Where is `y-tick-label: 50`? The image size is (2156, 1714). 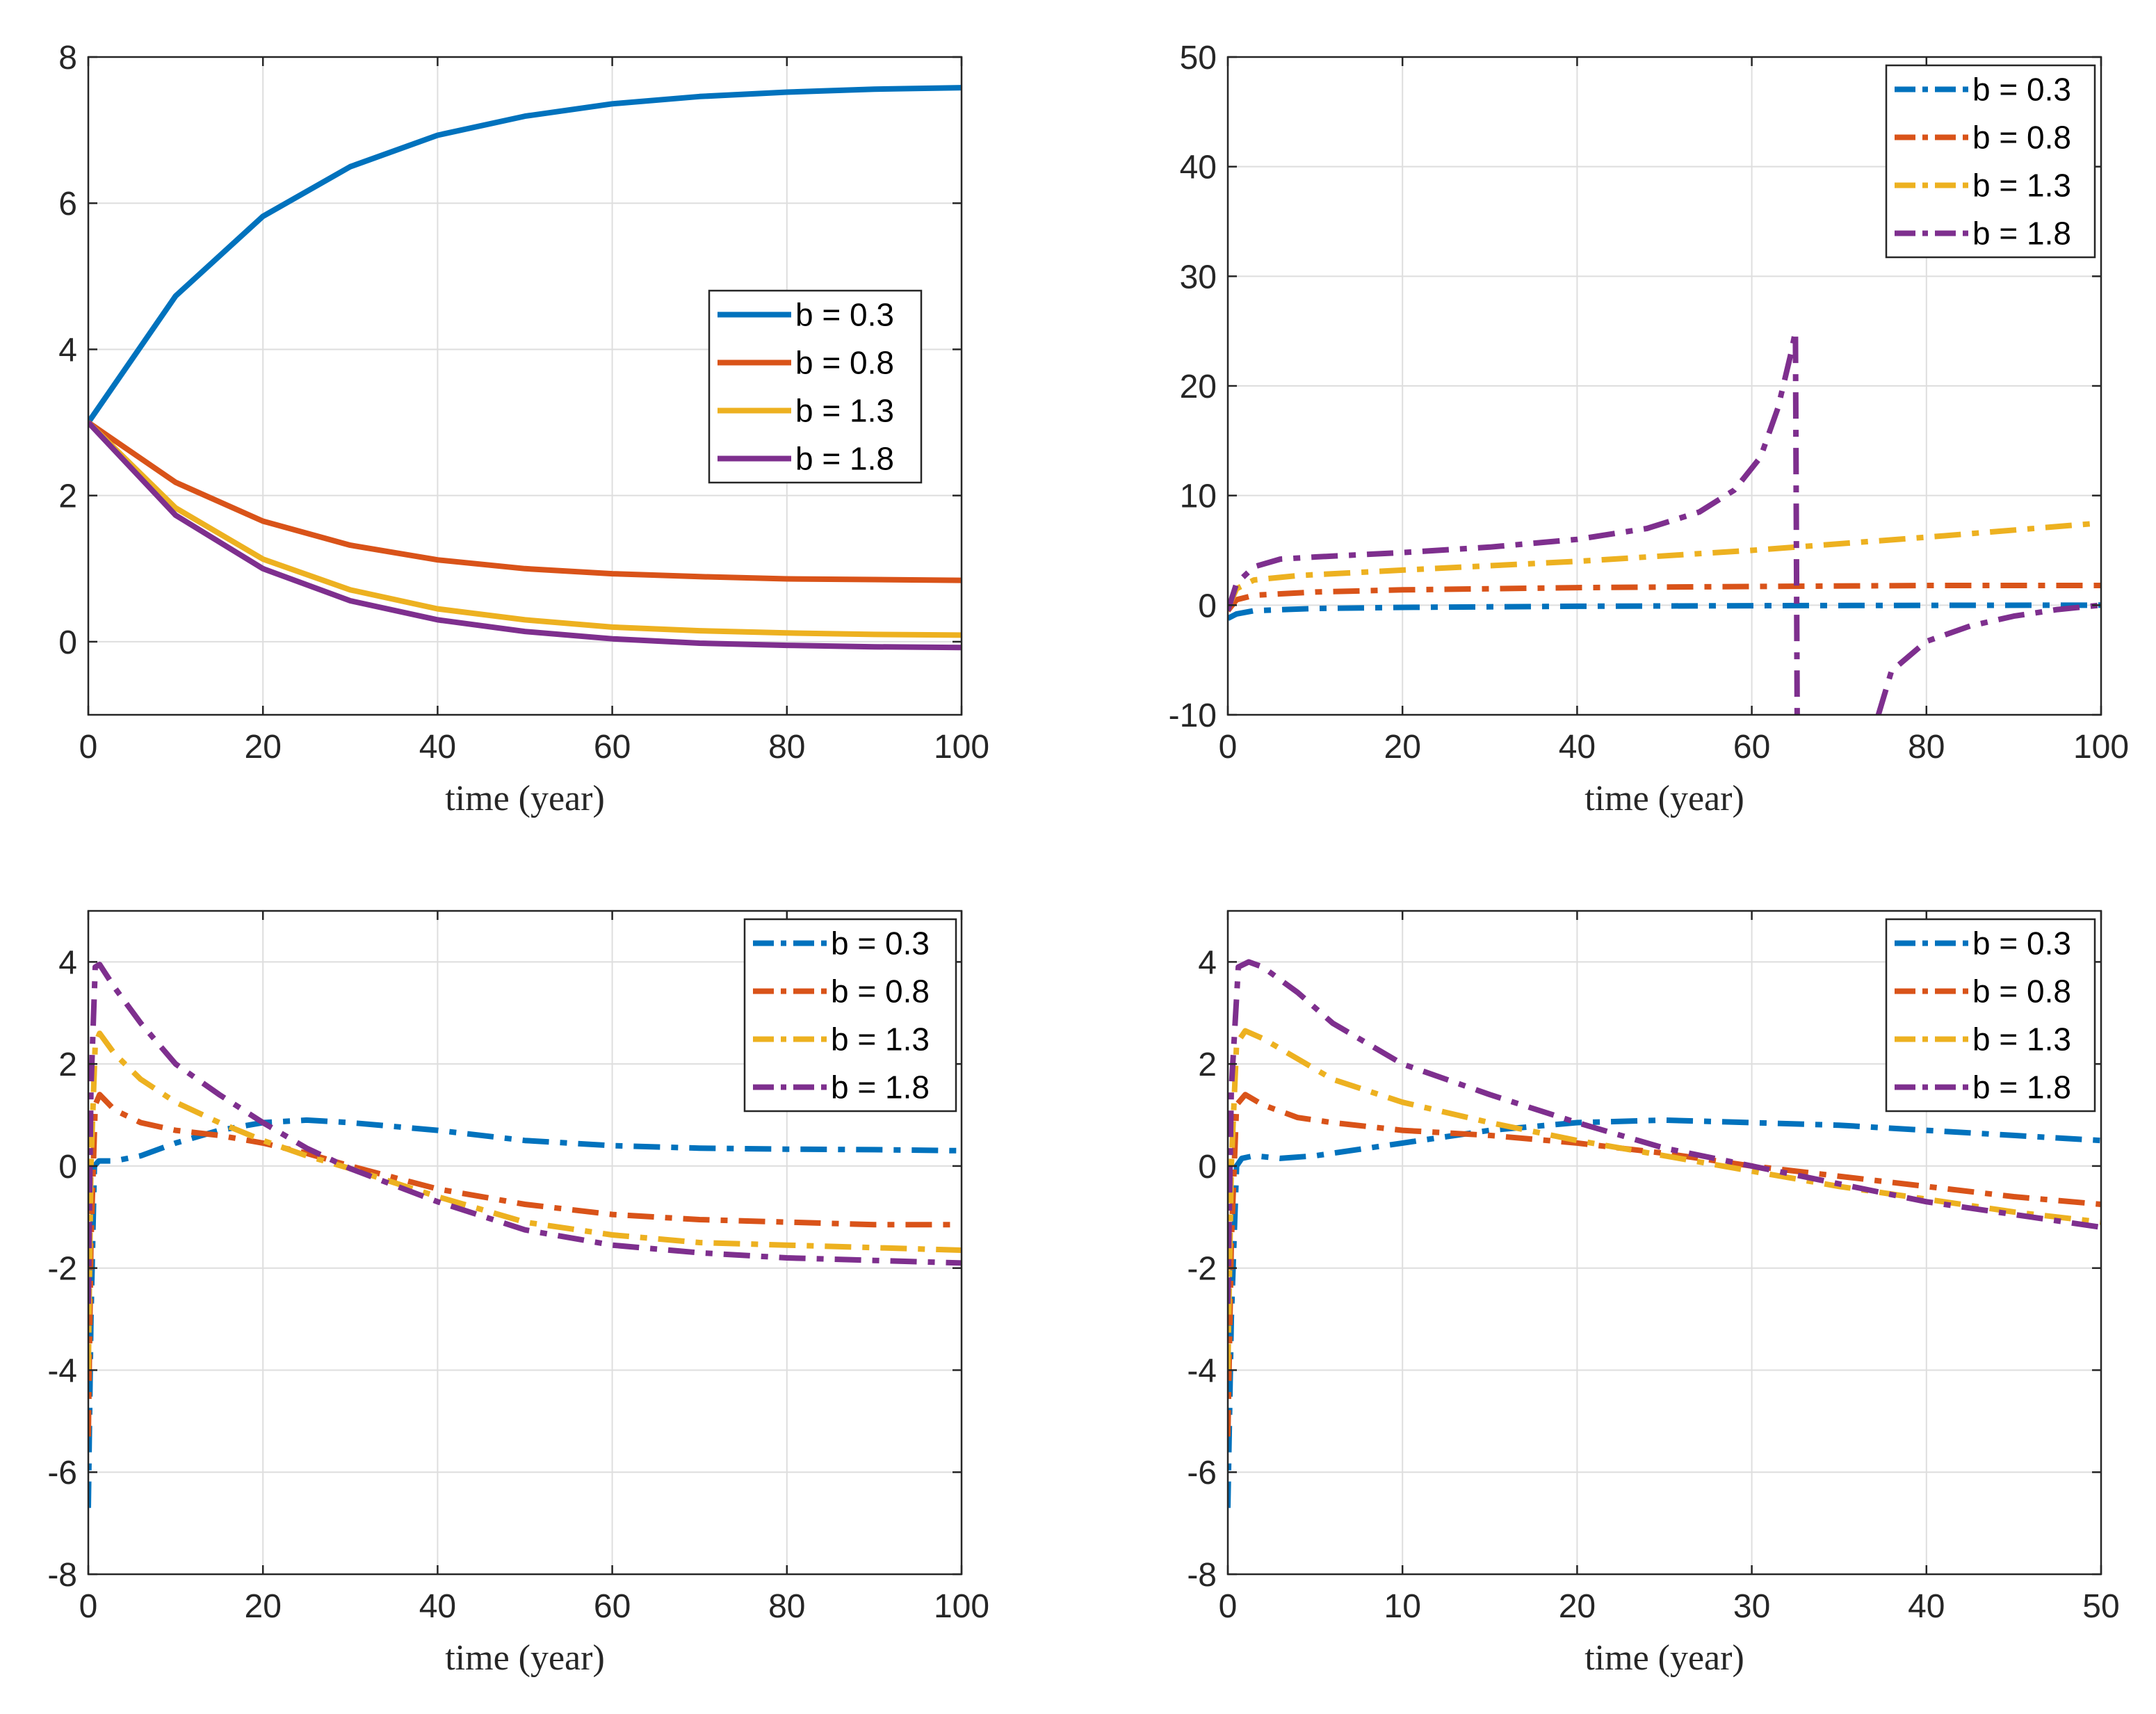
y-tick-label: 50 is located at coordinates (1198, 58).